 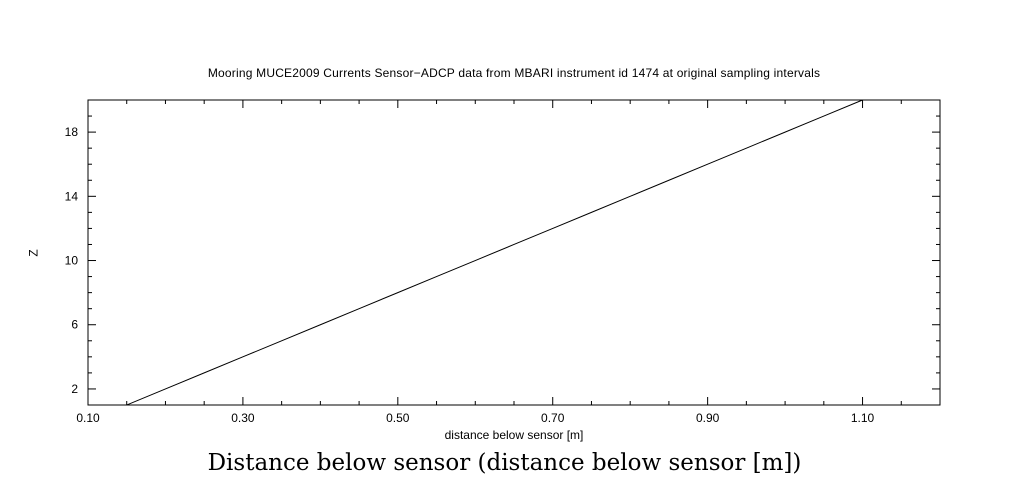 What do you see at coordinates (243, 418) in the screenshot?
I see `x-tick-label: 0.30` at bounding box center [243, 418].